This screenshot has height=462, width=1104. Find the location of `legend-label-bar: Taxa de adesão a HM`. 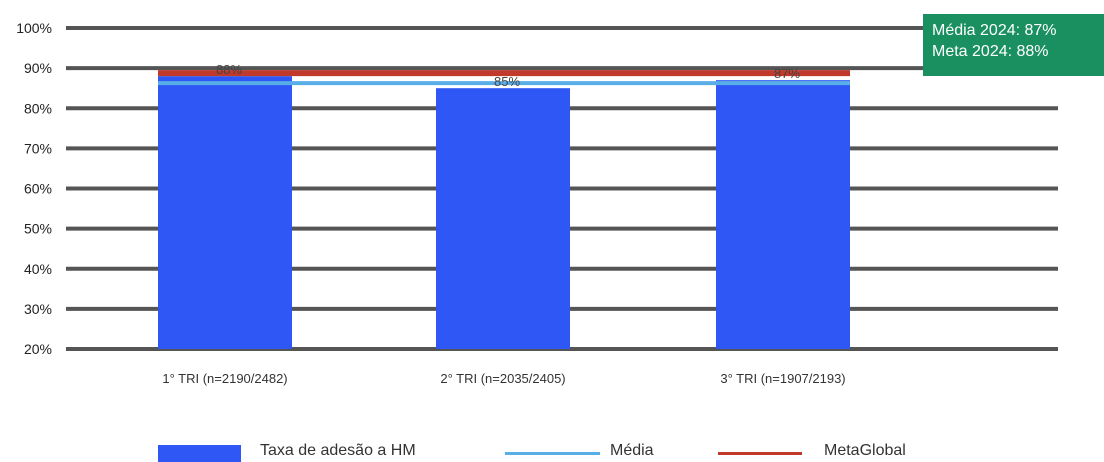

legend-label-bar: Taxa de adesão a HM is located at coordinates (338, 450).